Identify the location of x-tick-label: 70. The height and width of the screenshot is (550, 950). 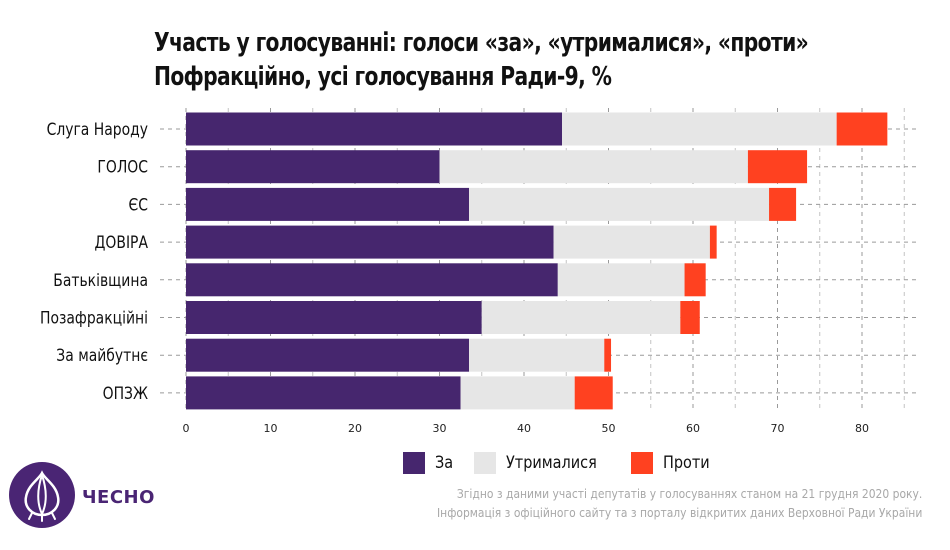
(778, 428).